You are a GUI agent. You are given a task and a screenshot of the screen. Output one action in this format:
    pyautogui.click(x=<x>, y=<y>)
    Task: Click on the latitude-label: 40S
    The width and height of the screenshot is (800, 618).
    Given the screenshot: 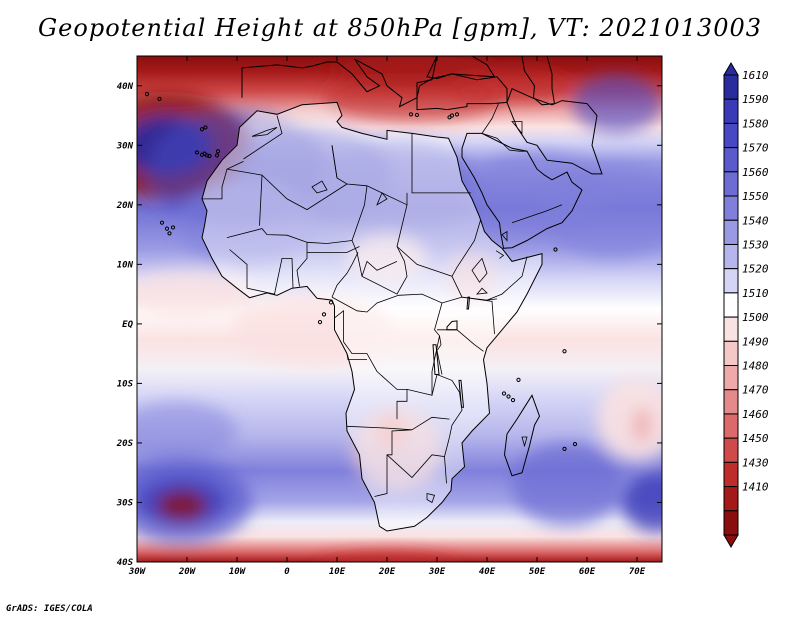 What is the action you would take?
    pyautogui.click(x=125, y=563)
    